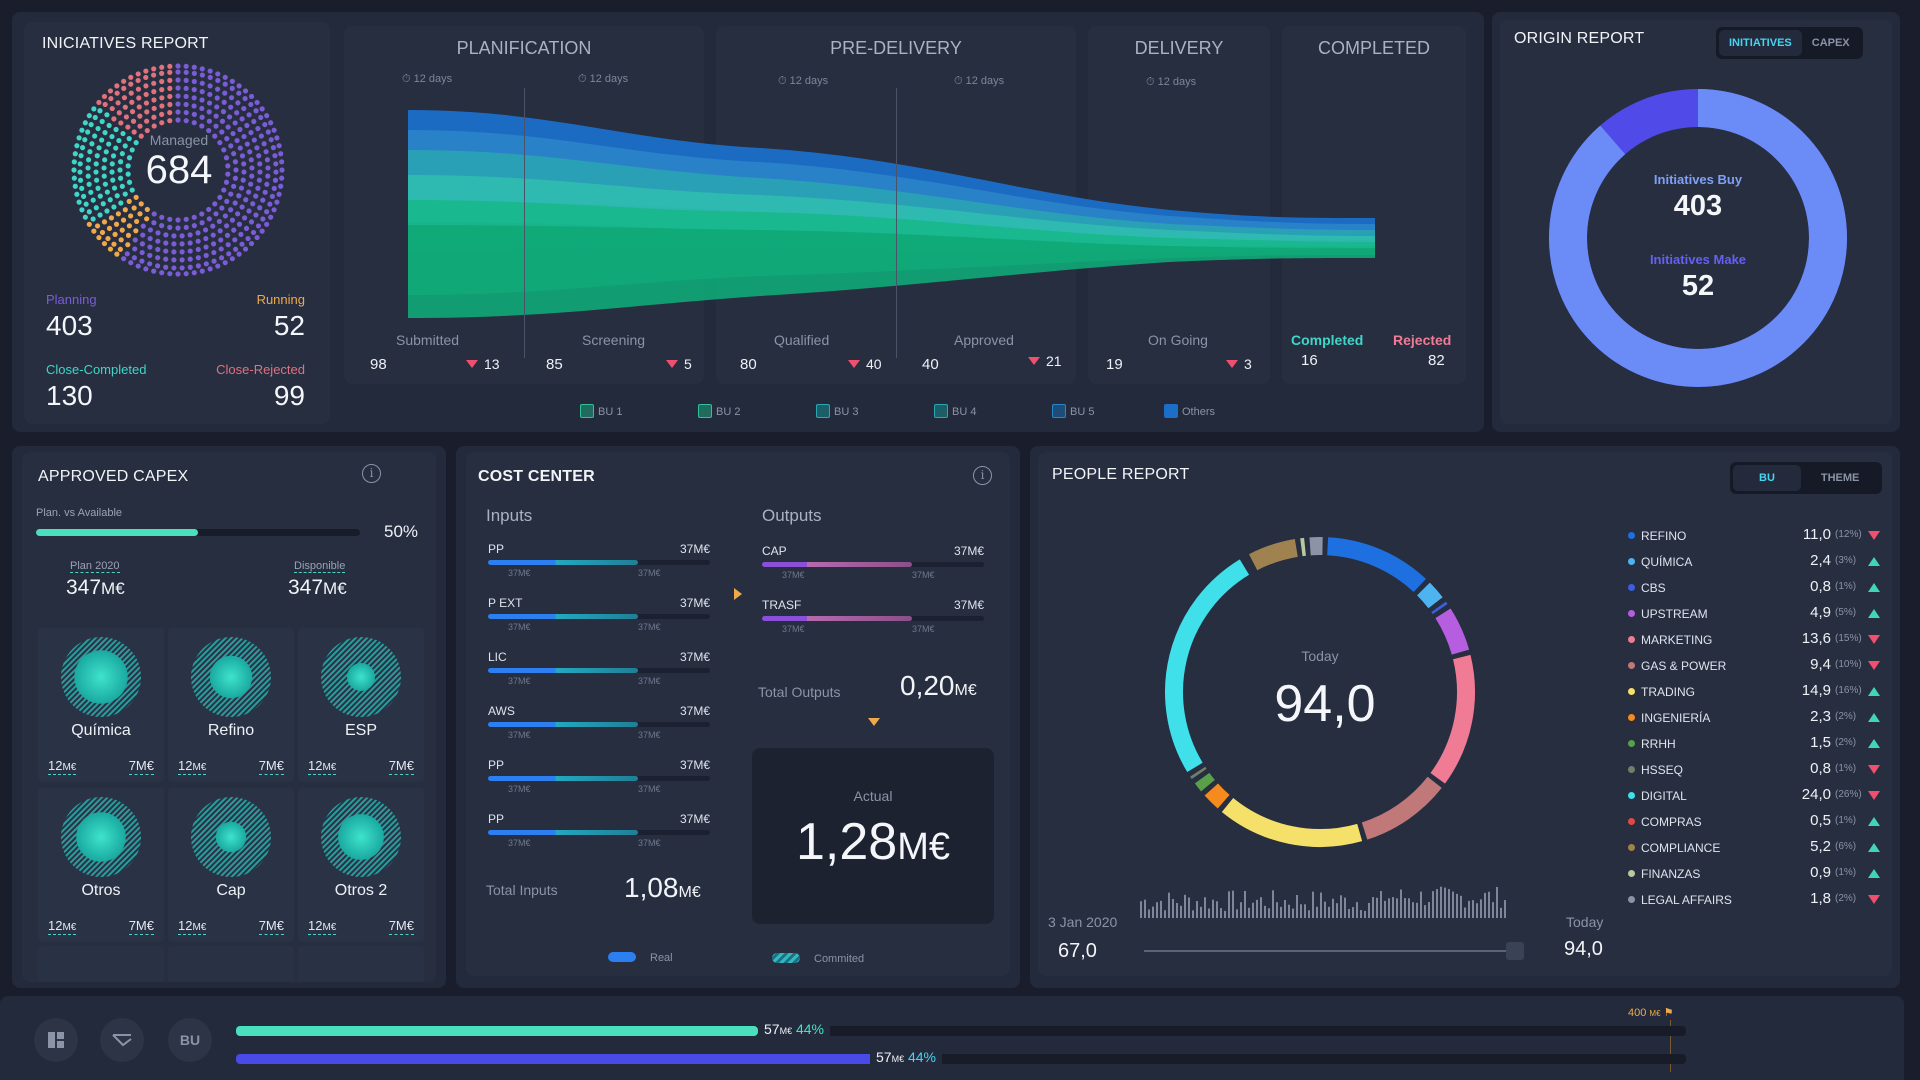 The height and width of the screenshot is (1080, 1920). I want to click on people-legend-row: TRADING 14,9 (16%), so click(1755, 692).